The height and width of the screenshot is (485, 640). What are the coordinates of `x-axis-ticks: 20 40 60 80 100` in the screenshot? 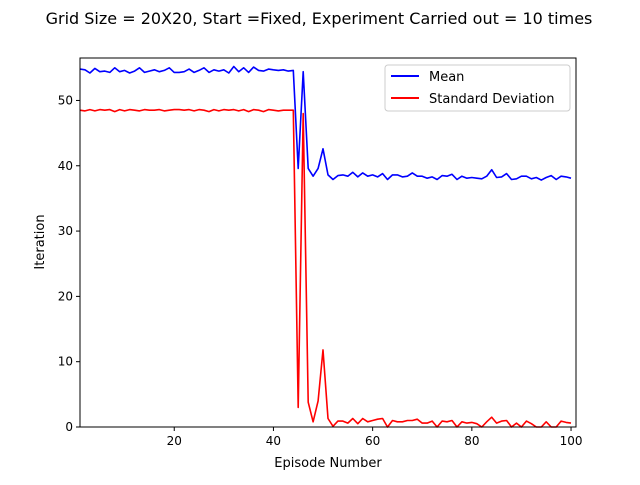 It's located at (375, 437).